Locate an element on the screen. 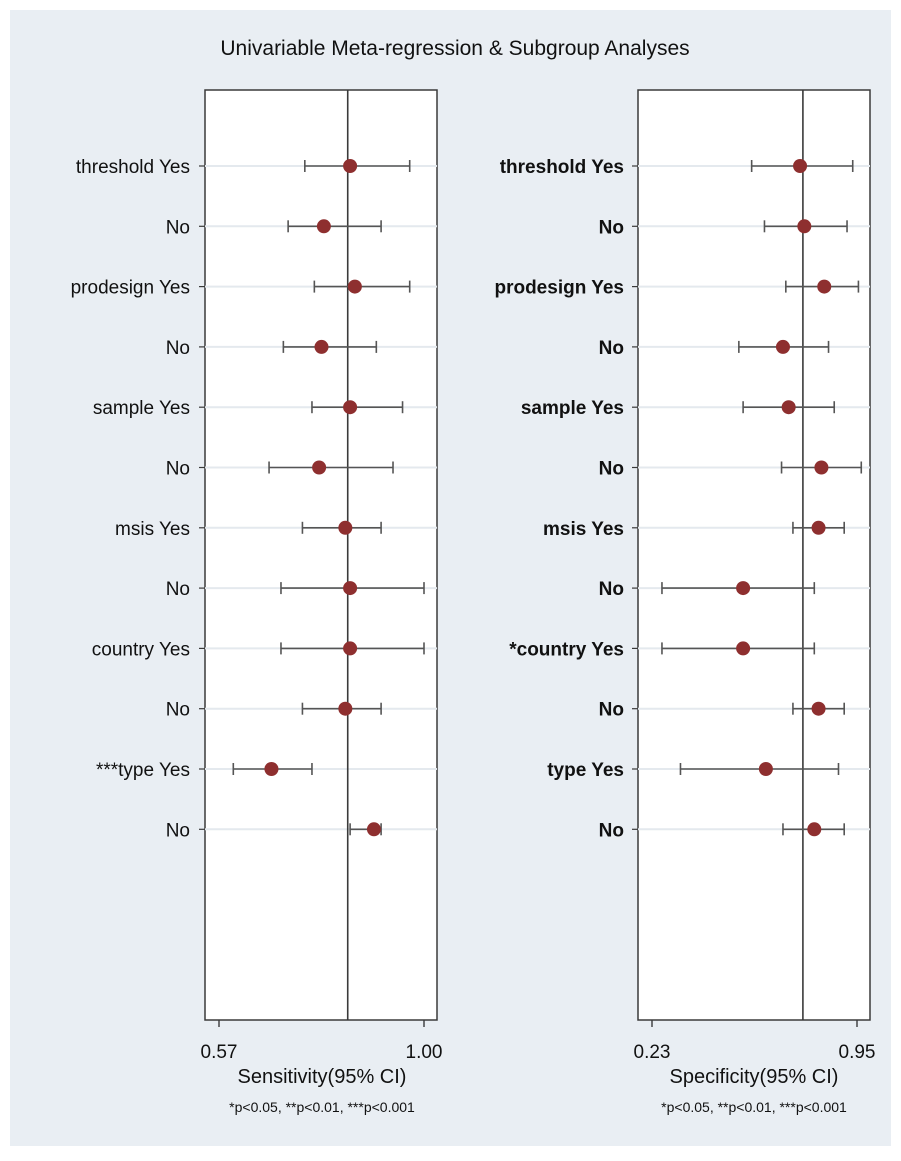 The height and width of the screenshot is (1161, 901). sensitivity-row-label: country Yes is located at coordinates (141, 649).